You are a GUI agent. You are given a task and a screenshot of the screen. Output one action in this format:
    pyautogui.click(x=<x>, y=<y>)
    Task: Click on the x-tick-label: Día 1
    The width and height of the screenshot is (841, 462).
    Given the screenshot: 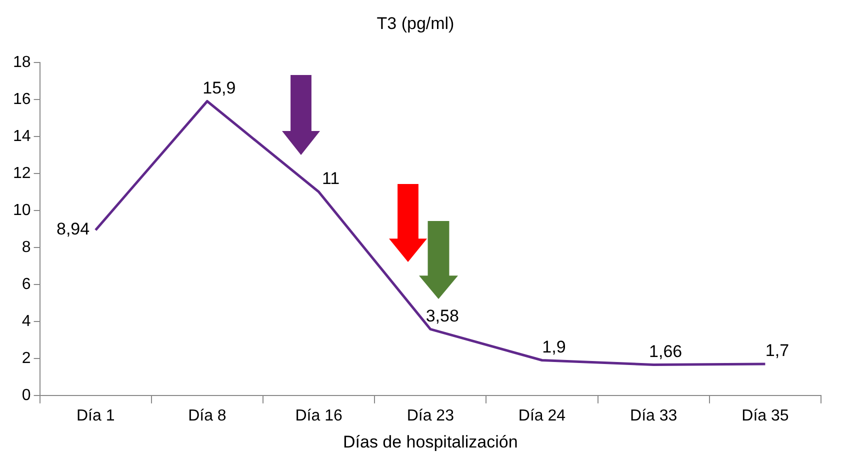 What is the action you would take?
    pyautogui.click(x=95, y=415)
    